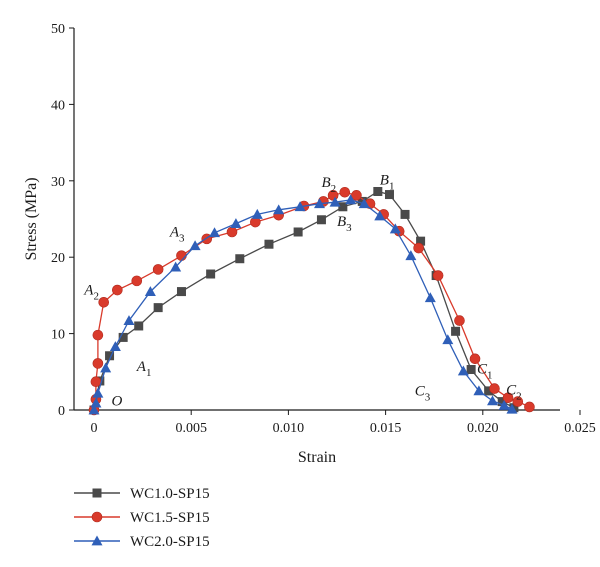 The image size is (600, 567). I want to click on point-annotation: B1, so click(387, 183).